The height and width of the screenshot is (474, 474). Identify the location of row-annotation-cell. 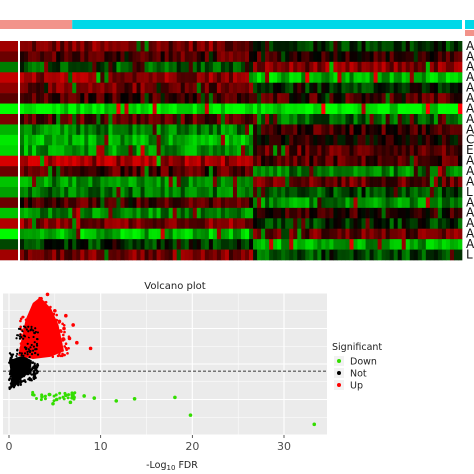
(9, 244).